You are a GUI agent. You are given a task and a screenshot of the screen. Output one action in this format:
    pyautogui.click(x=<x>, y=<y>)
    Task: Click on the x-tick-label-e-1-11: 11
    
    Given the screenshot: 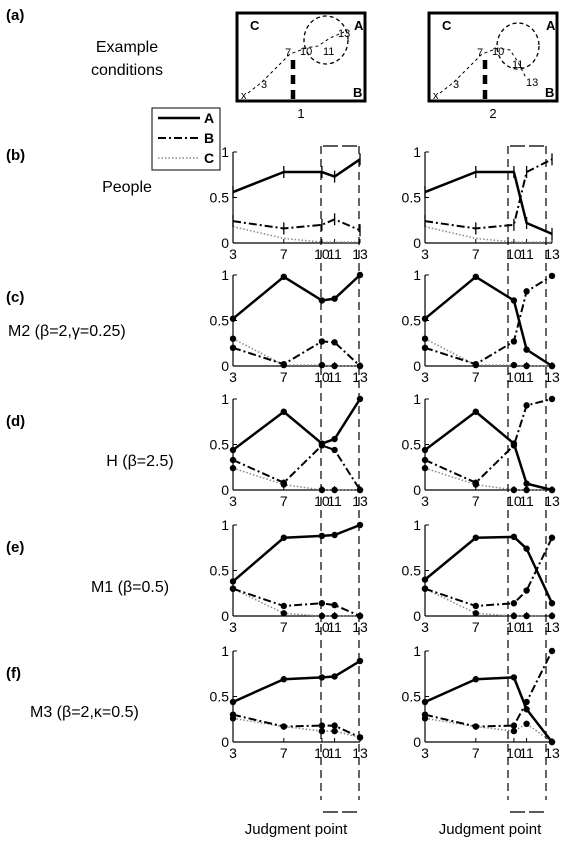 What is the action you would take?
    pyautogui.click(x=334, y=627)
    